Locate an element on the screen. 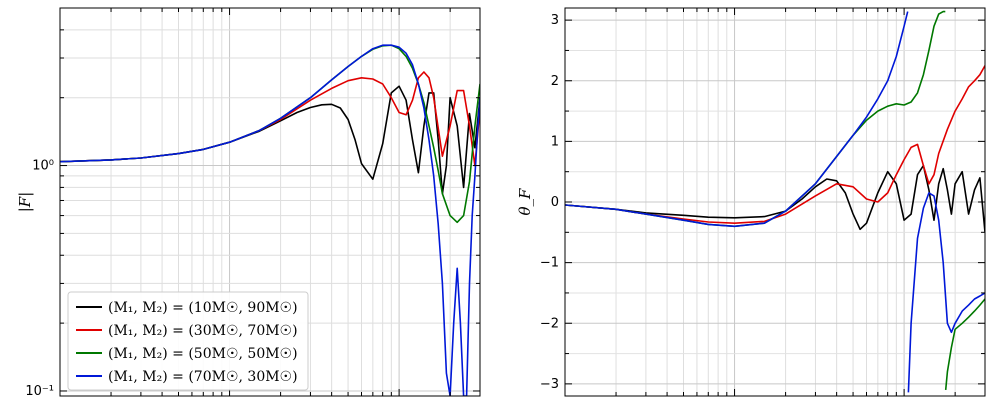 The width and height of the screenshot is (1000, 400). left-ylabel: |F| is located at coordinates (25, 202).